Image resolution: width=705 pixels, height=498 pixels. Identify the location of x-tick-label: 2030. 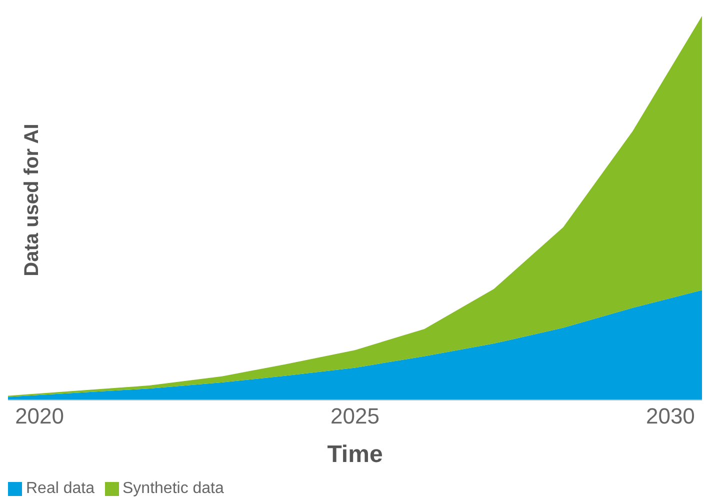
(670, 416).